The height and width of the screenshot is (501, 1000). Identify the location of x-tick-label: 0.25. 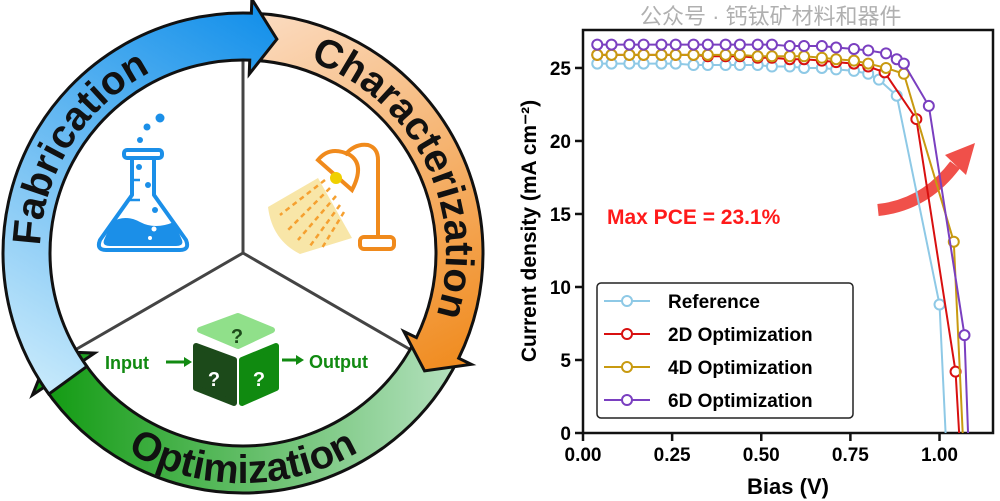
(672, 455).